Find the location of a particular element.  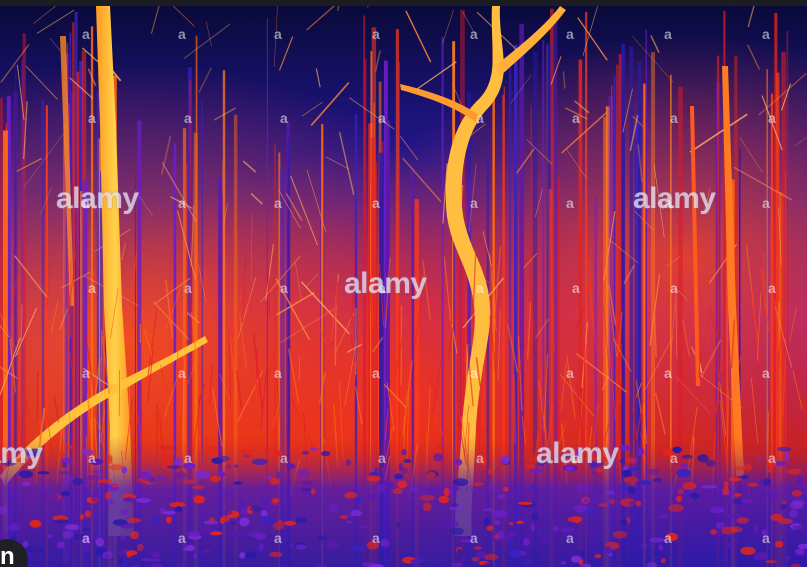

top-bar is located at coordinates (403, 3).